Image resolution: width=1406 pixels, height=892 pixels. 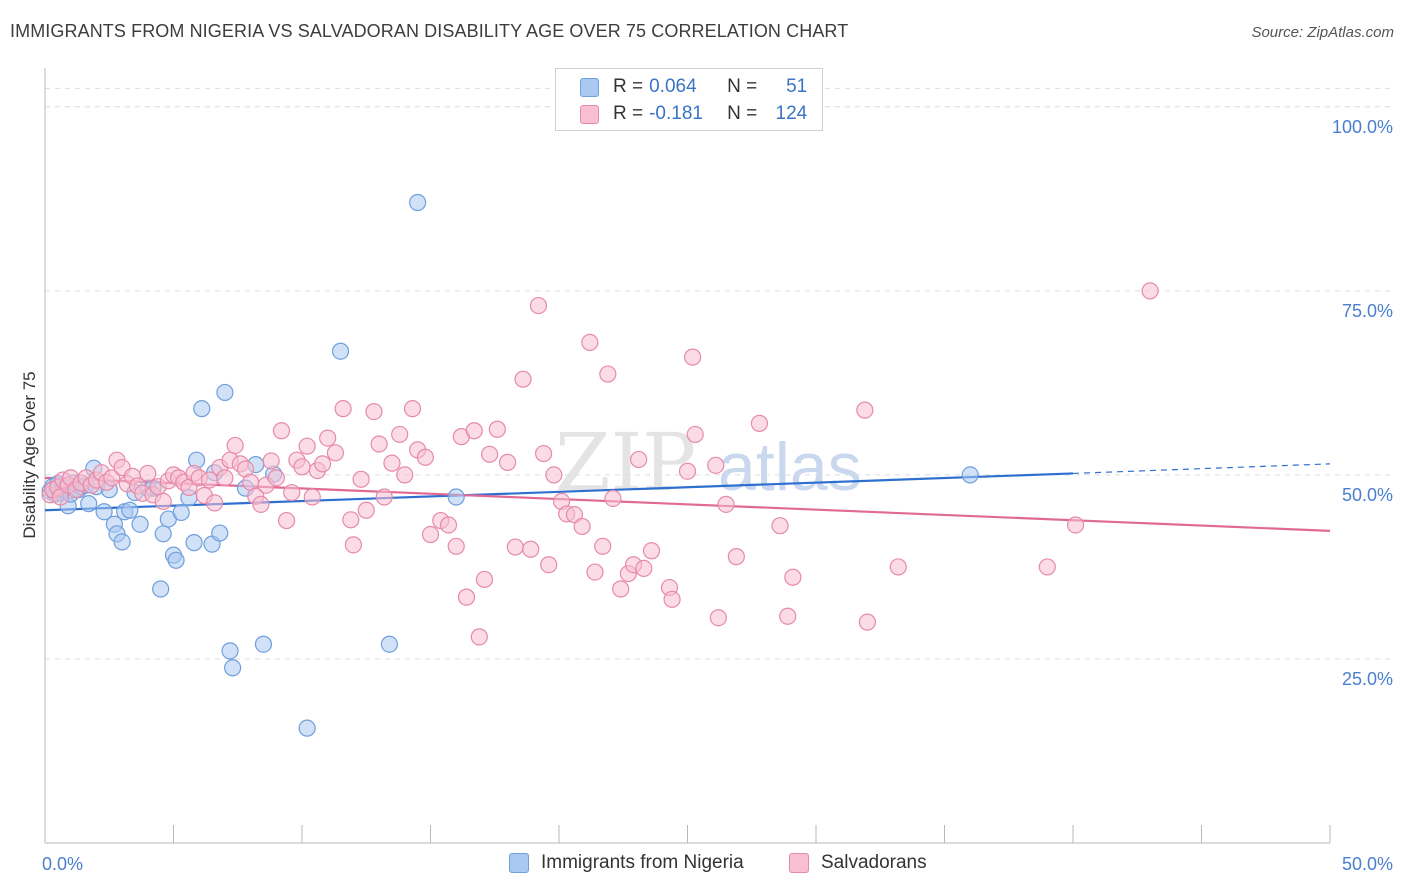 What do you see at coordinates (689, 99) in the screenshot?
I see `stats-legend: R = 0.064 N = 51 R = -0.181 N = 124` at bounding box center [689, 99].